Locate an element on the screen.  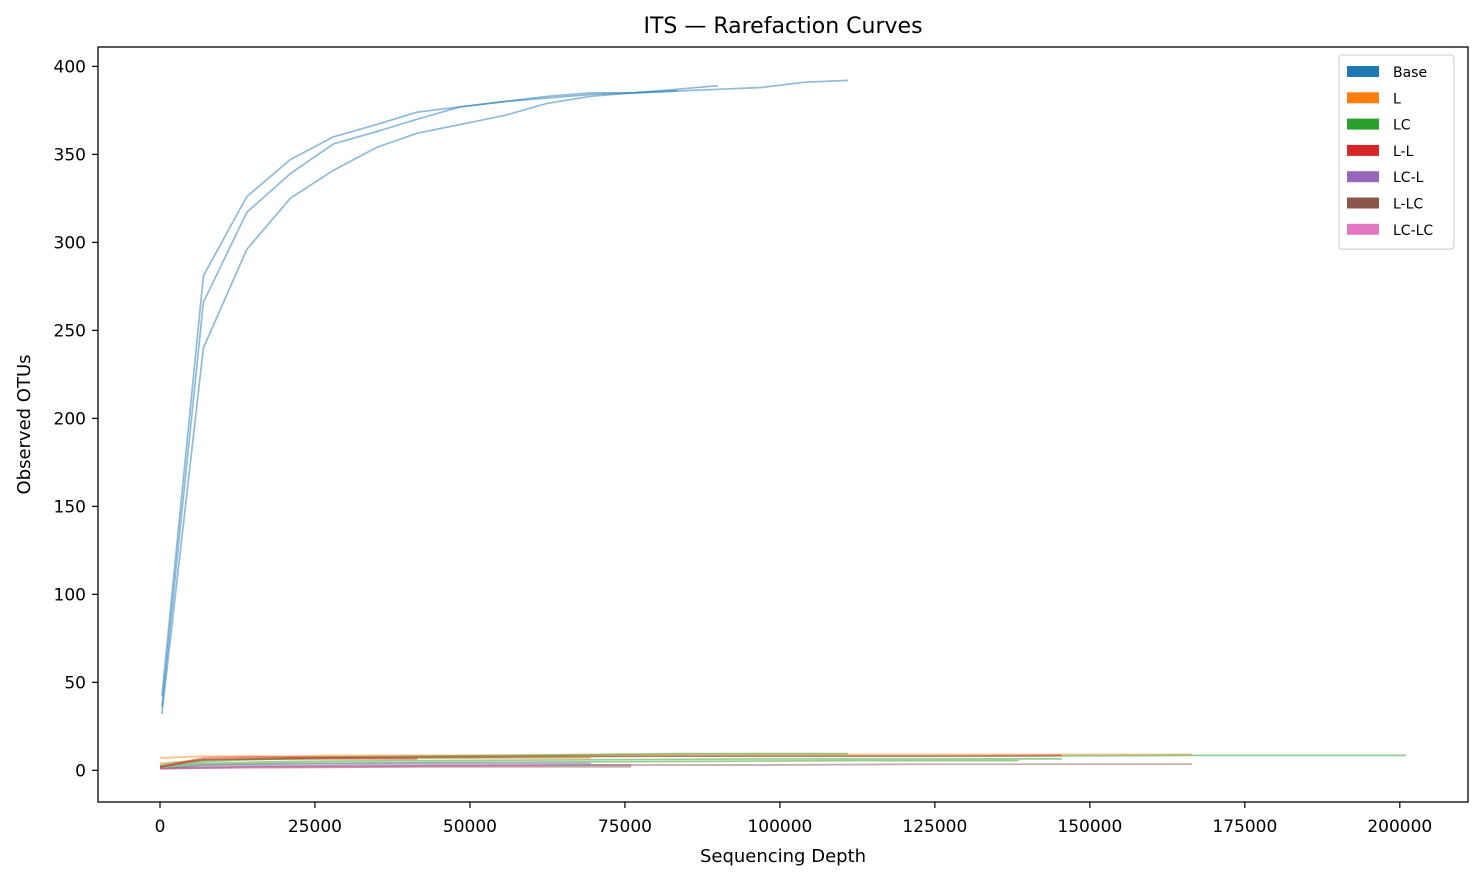
y-tick-label: 300 is located at coordinates (70, 243).